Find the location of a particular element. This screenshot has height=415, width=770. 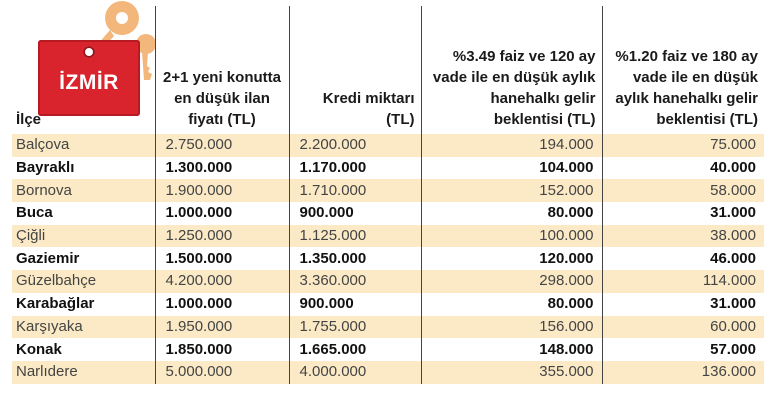

cell-loan-amount: 1.125.000 is located at coordinates (354, 236).